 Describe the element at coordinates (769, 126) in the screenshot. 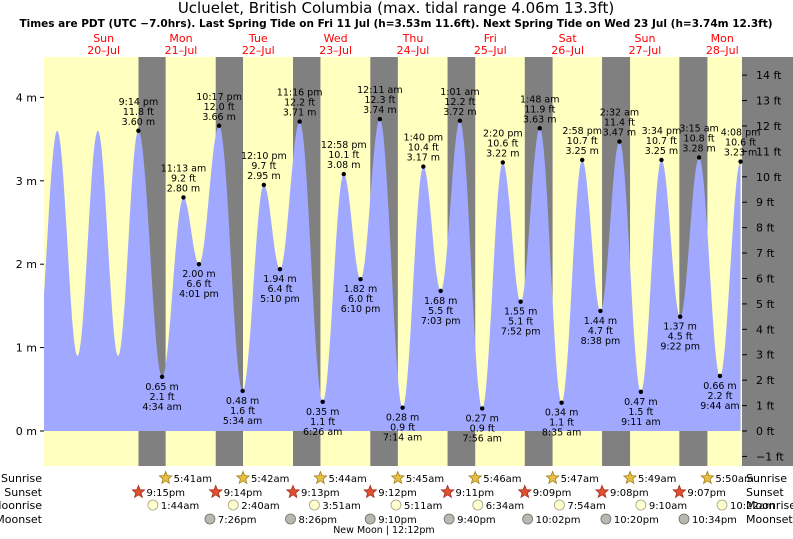

I see `right-tick-label: 12 ft` at that location.